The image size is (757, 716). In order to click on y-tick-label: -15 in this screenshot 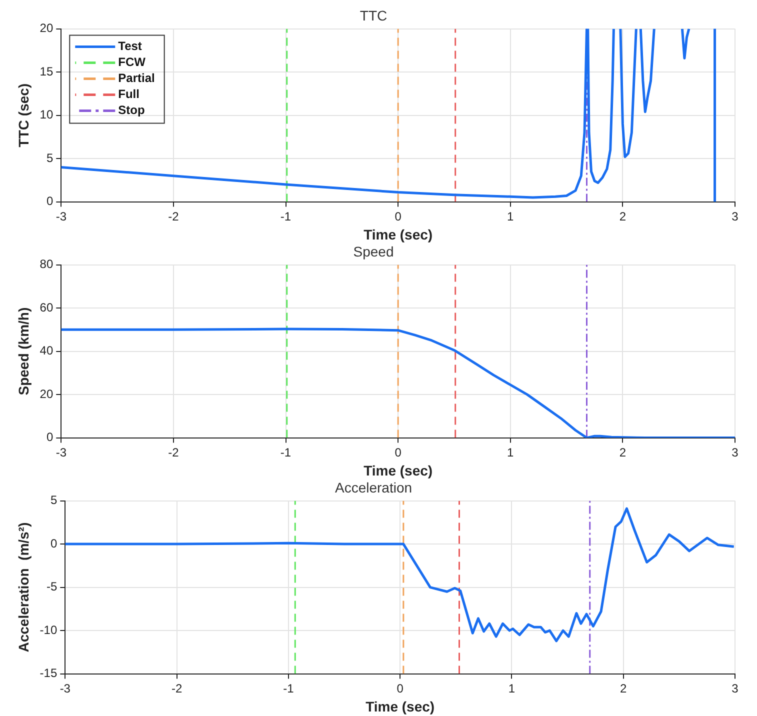, I will do `click(49, 673)`.